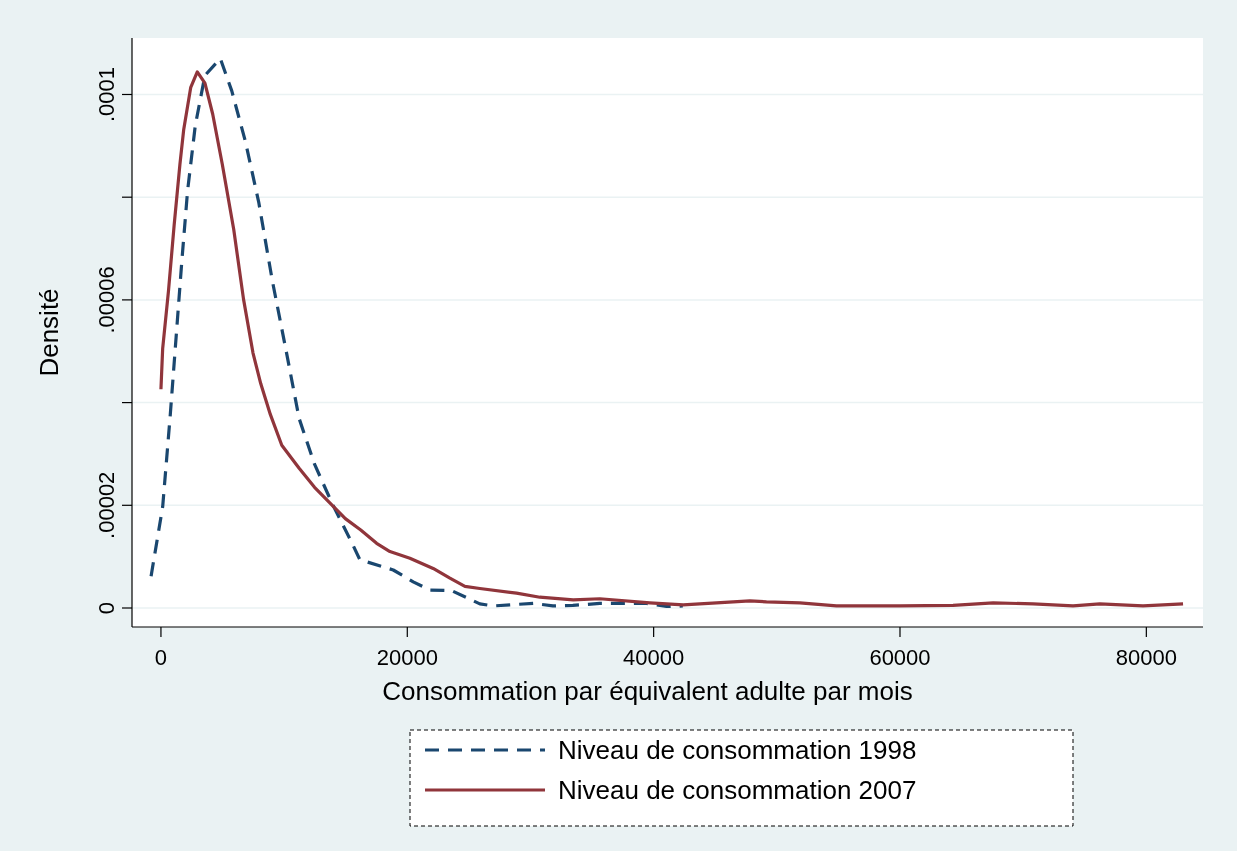  What do you see at coordinates (161, 657) in the screenshot?
I see `x-tick-label: 0` at bounding box center [161, 657].